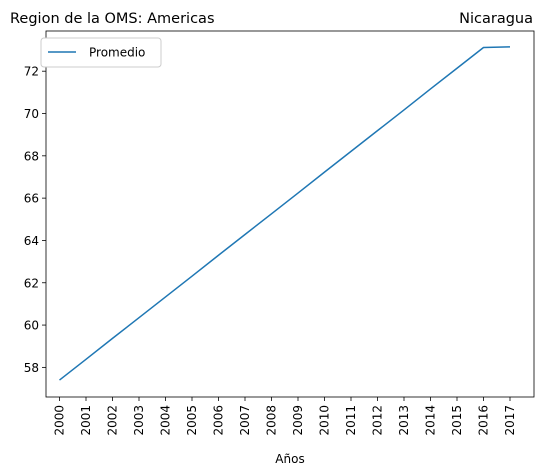  I want to click on x-tick-label: 2017, so click(510, 420).